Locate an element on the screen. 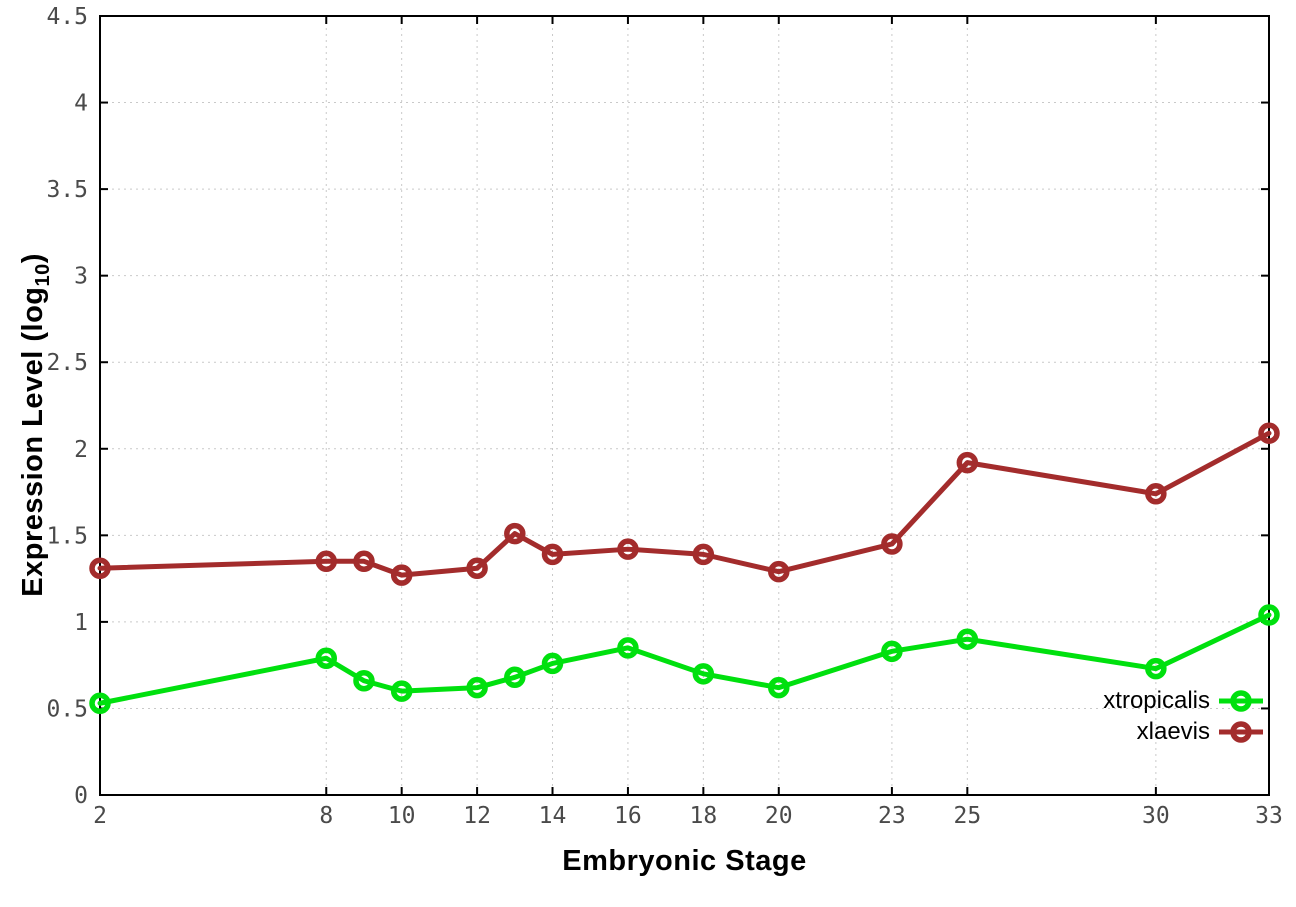  y-tick-label: 0.5 is located at coordinates (67, 709).